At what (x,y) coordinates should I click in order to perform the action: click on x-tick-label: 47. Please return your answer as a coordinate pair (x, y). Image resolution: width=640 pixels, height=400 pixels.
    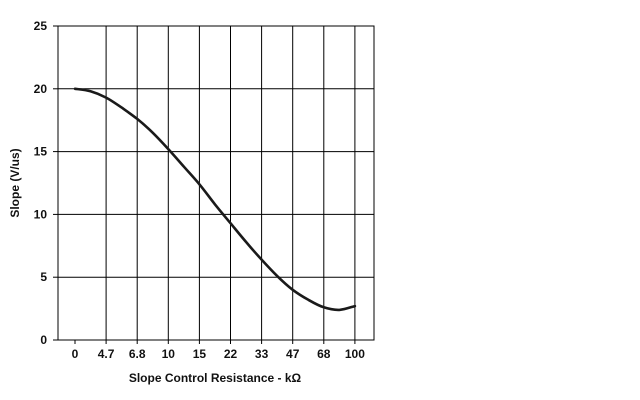
    Looking at the image, I should click on (293, 354).